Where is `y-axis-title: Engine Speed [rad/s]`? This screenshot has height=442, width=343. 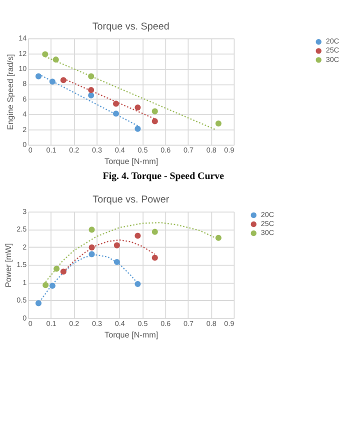
y-axis-title: Engine Speed [rad/s] is located at coordinates (11, 92).